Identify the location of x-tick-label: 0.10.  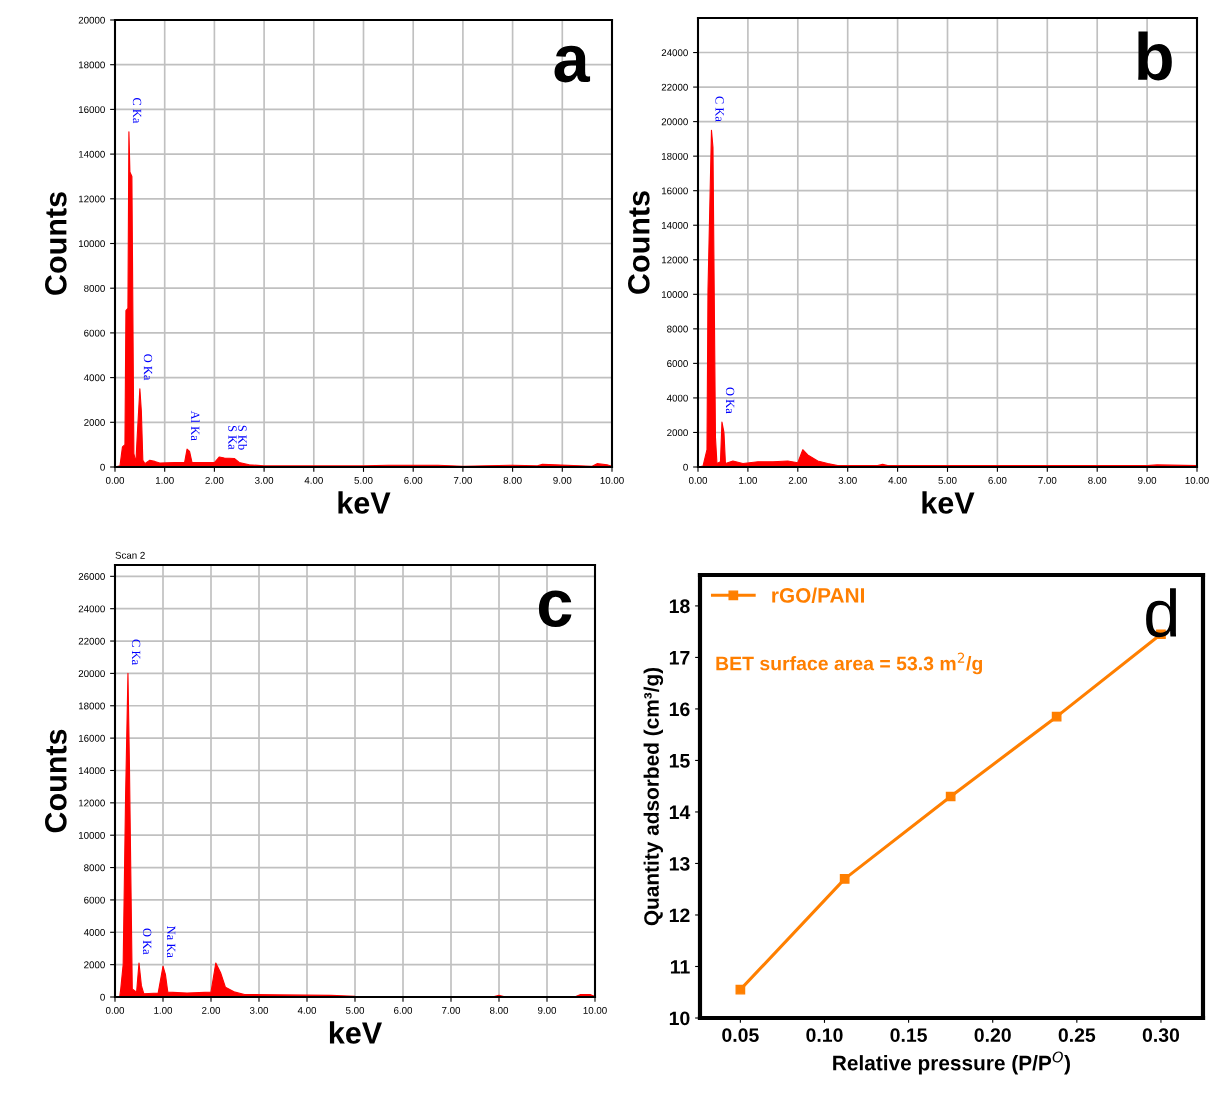
(824, 1035).